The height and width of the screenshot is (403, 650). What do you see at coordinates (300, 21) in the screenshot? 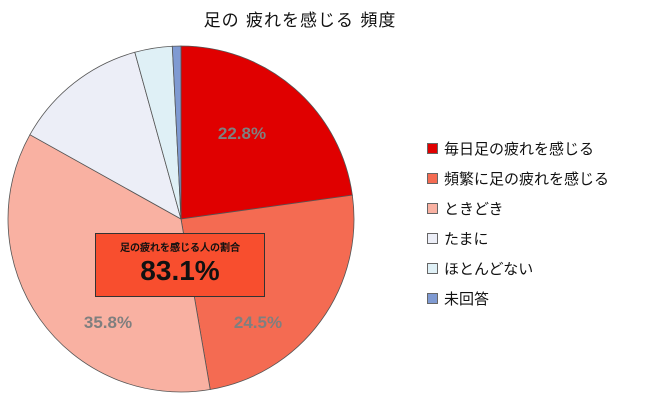
I see `chart-title: 足の 疲れを感じる 頻度` at bounding box center [300, 21].